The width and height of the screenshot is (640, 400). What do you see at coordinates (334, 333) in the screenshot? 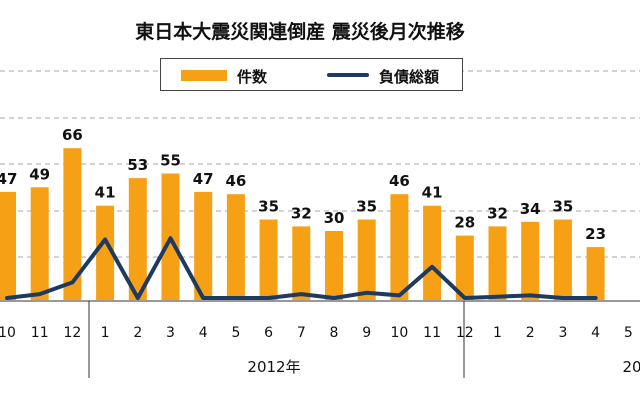
I see `x-tick-label: 8` at bounding box center [334, 333].